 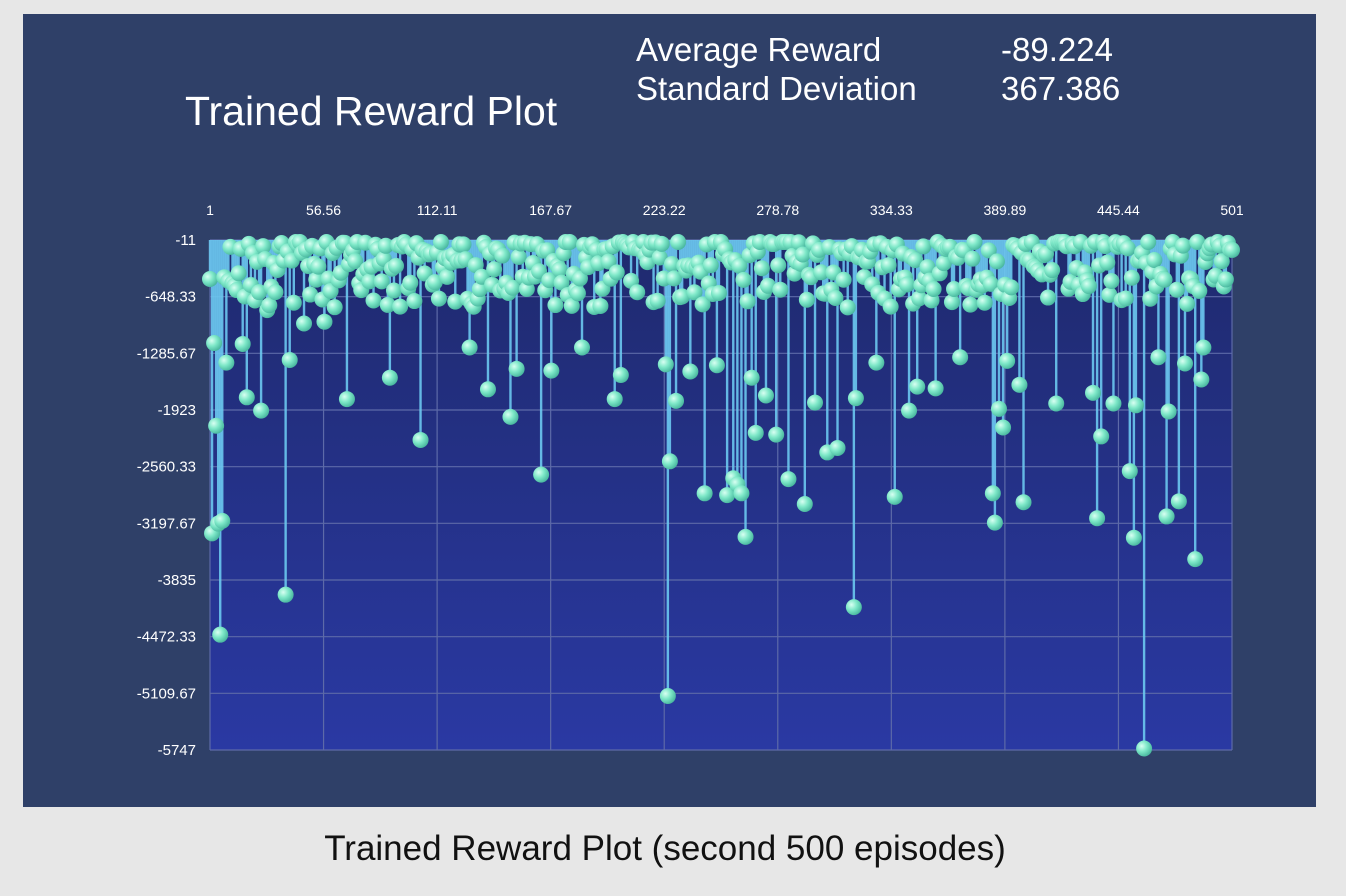 What do you see at coordinates (166, 467) in the screenshot?
I see `y-tick-label: -2560.33` at bounding box center [166, 467].